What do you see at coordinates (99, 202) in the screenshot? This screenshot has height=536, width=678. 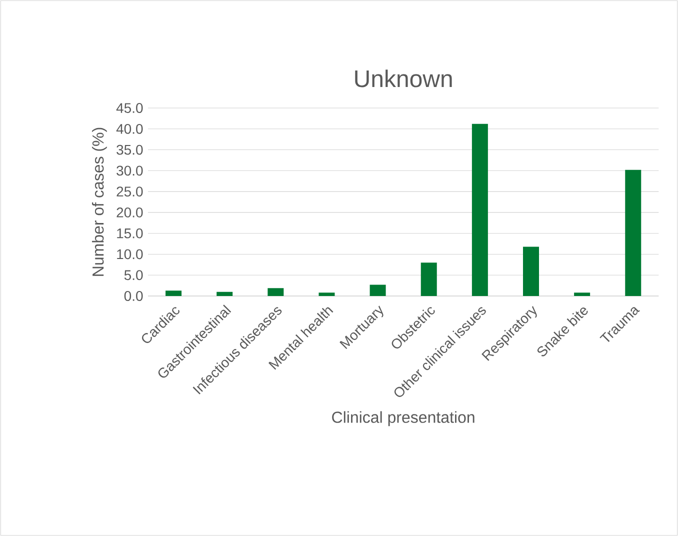 I see `y-axis-title: Number of cases (%)` at bounding box center [99, 202].